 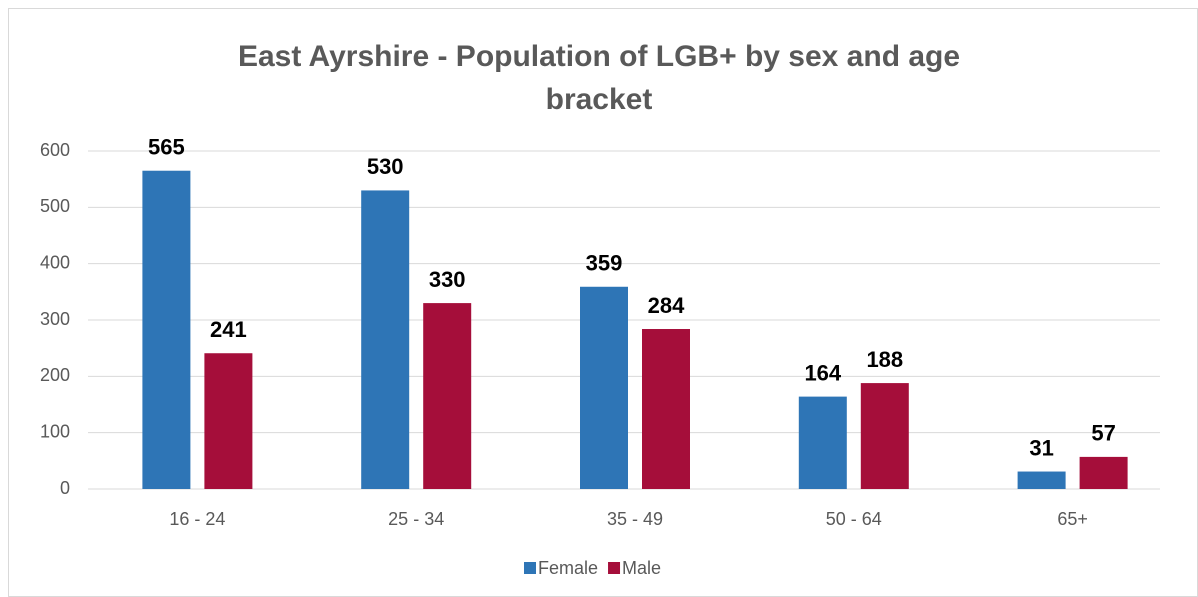 I want to click on data-label: 359, so click(x=604, y=263).